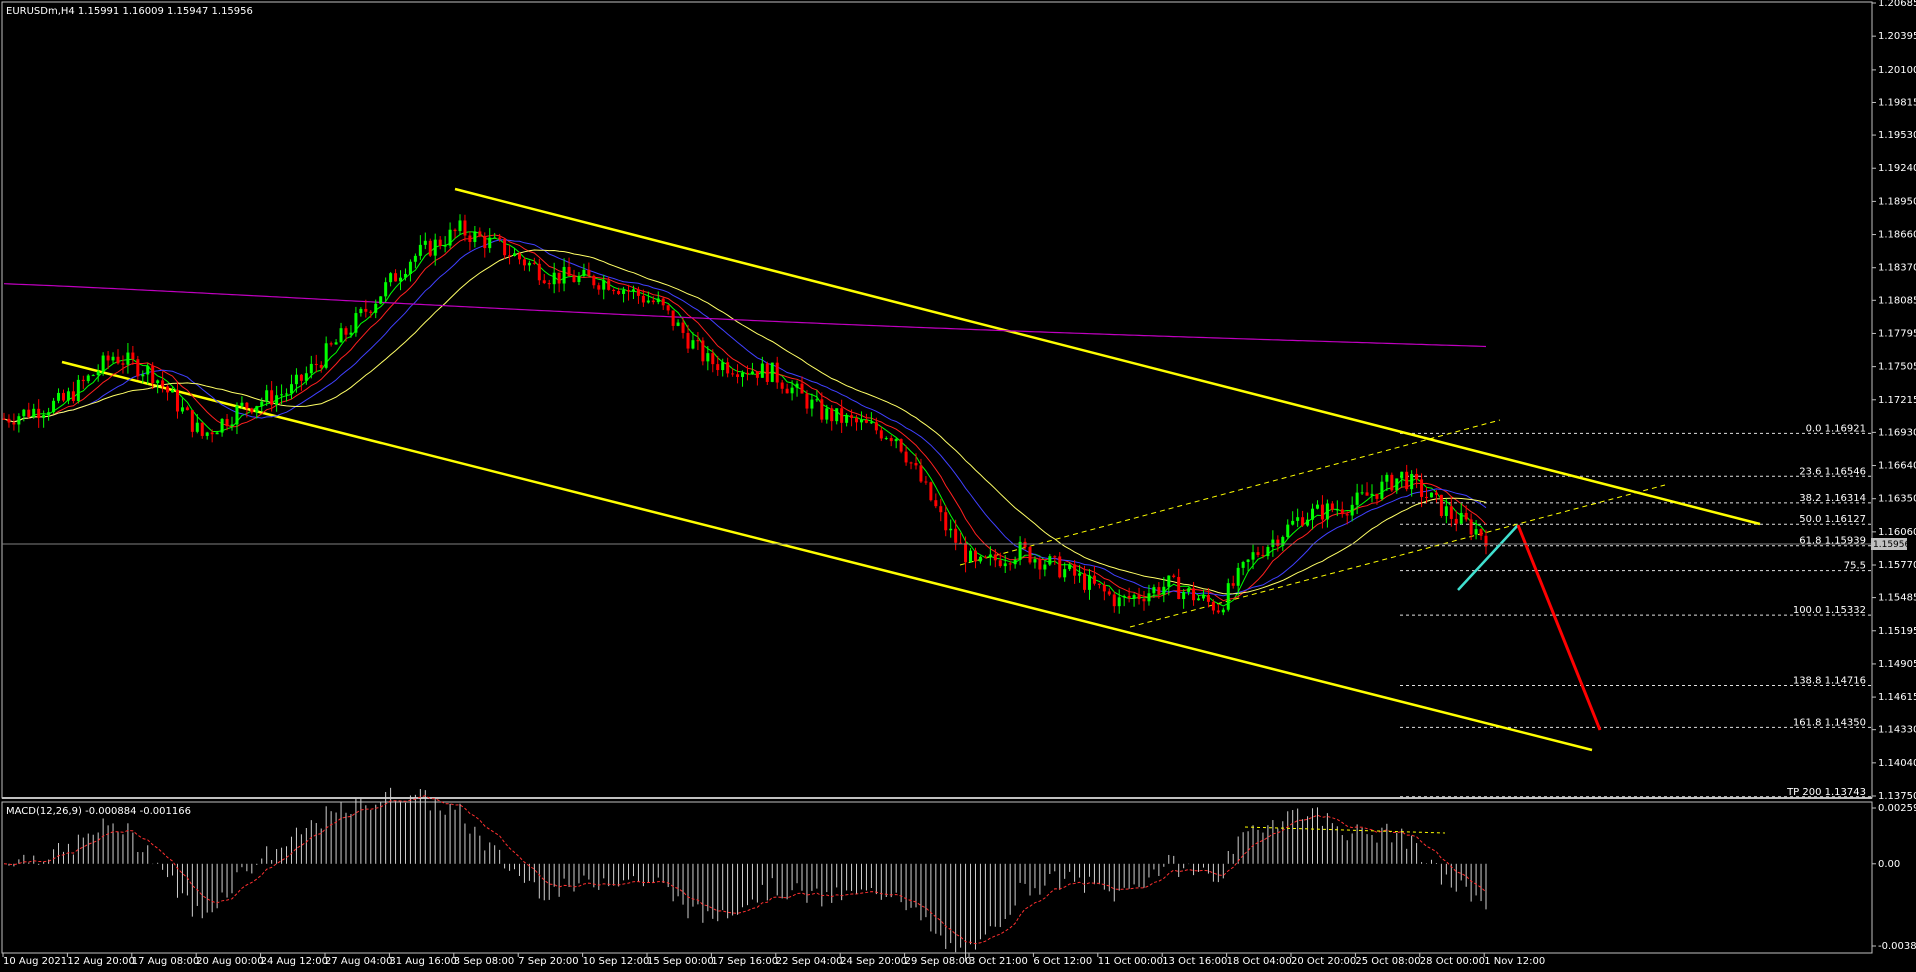  I want to click on fib-level-label: TP 200 1.13743, so click(1826, 792).